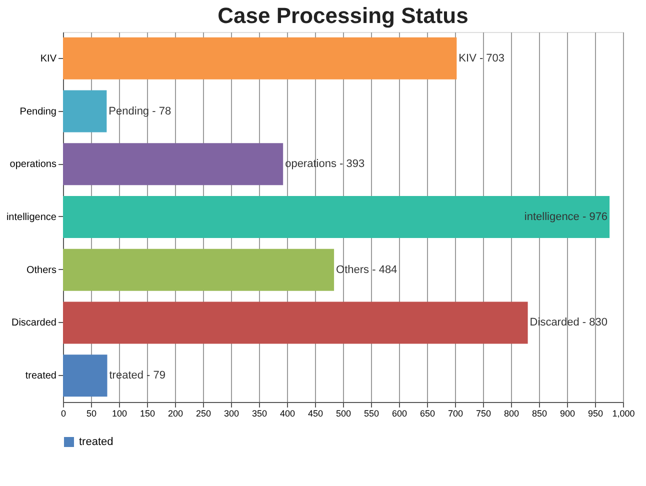 This screenshot has width=646, height=486. Describe the element at coordinates (428, 413) in the screenshot. I see `x-tick-label: 650` at that location.